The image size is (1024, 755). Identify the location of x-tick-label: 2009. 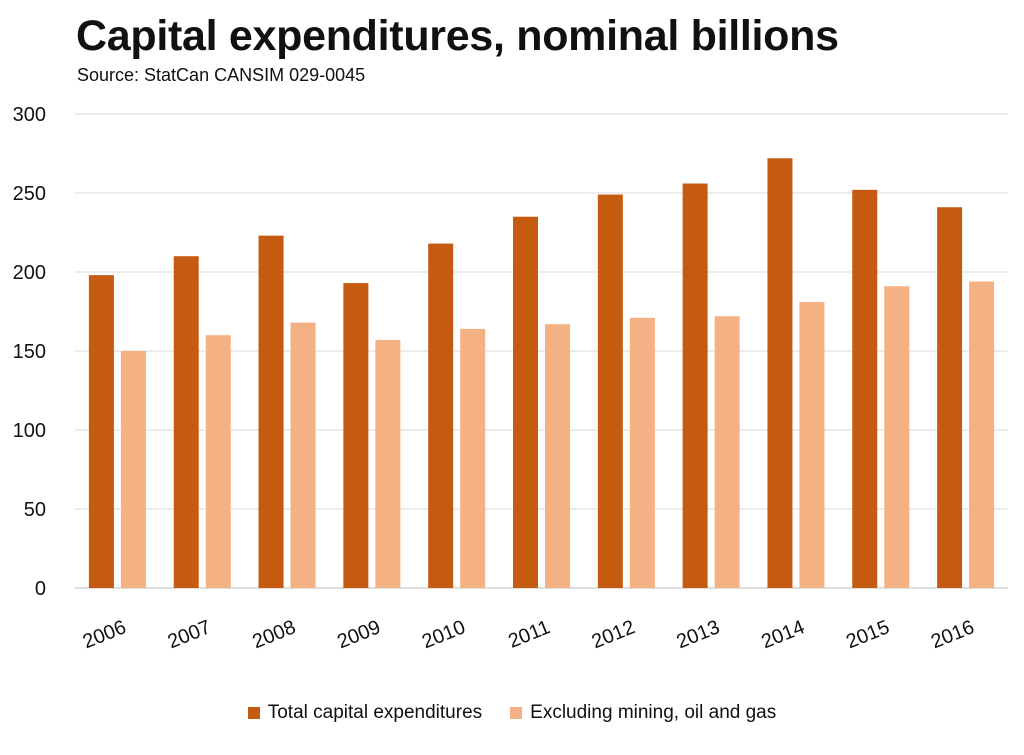
(359, 634).